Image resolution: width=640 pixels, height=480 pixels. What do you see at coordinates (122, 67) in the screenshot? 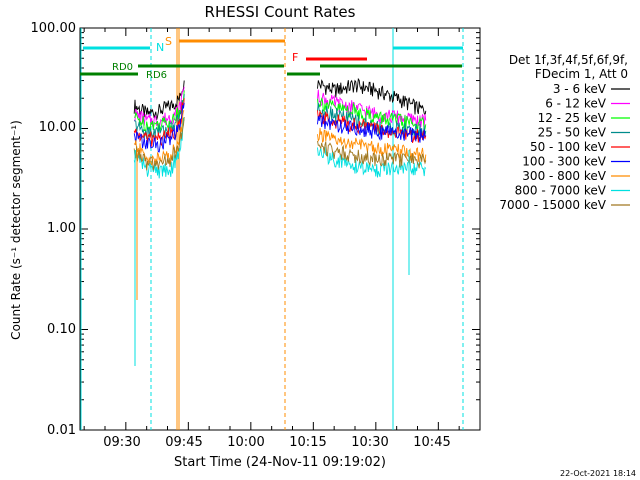
I see `annotation-label-rd0: RD0` at bounding box center [122, 67].